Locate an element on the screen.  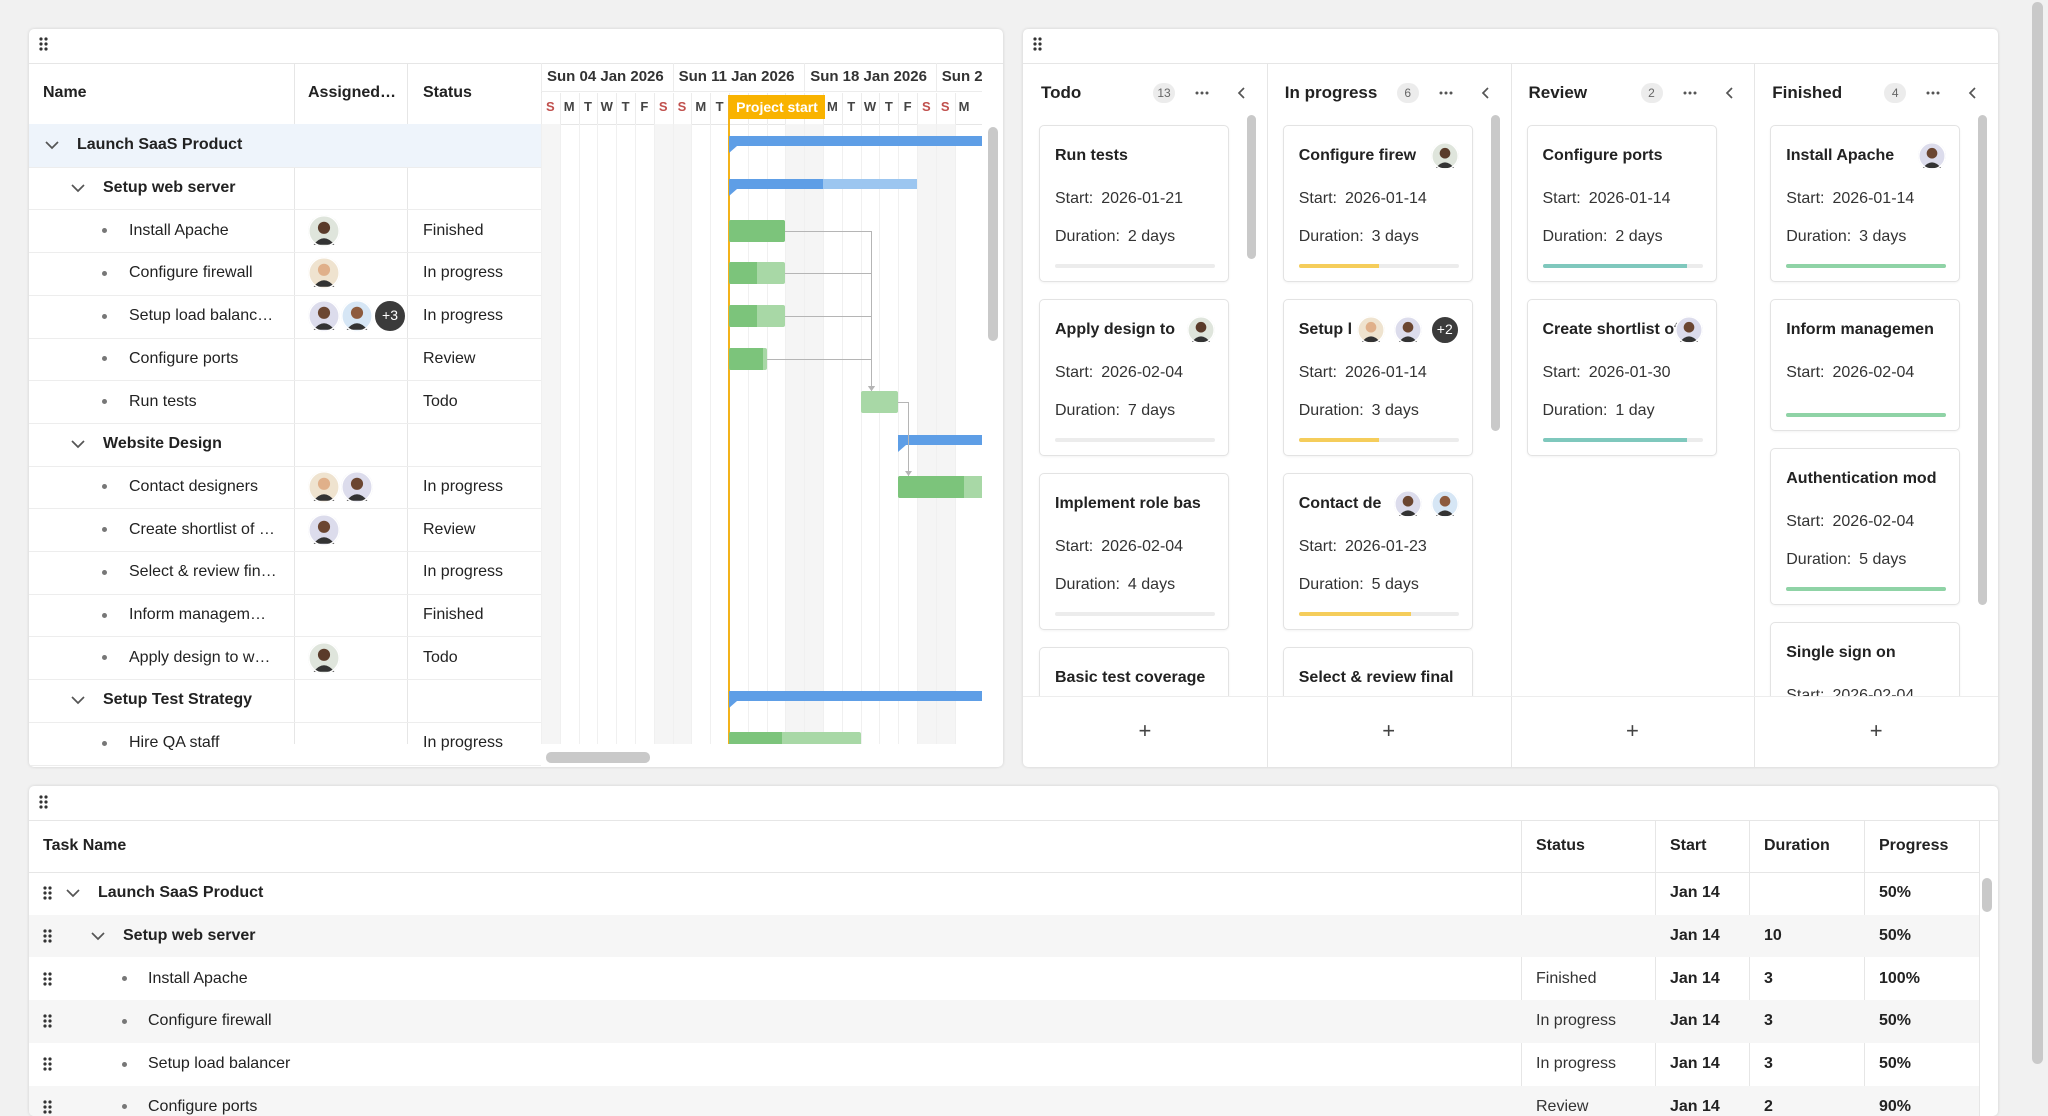
card-duration: Duration:5 days is located at coordinates (1846, 560).